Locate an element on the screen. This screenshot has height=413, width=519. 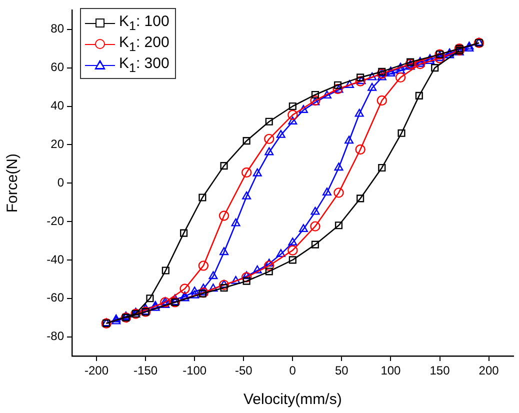
x-tick-label: -50 is located at coordinates (243, 371).